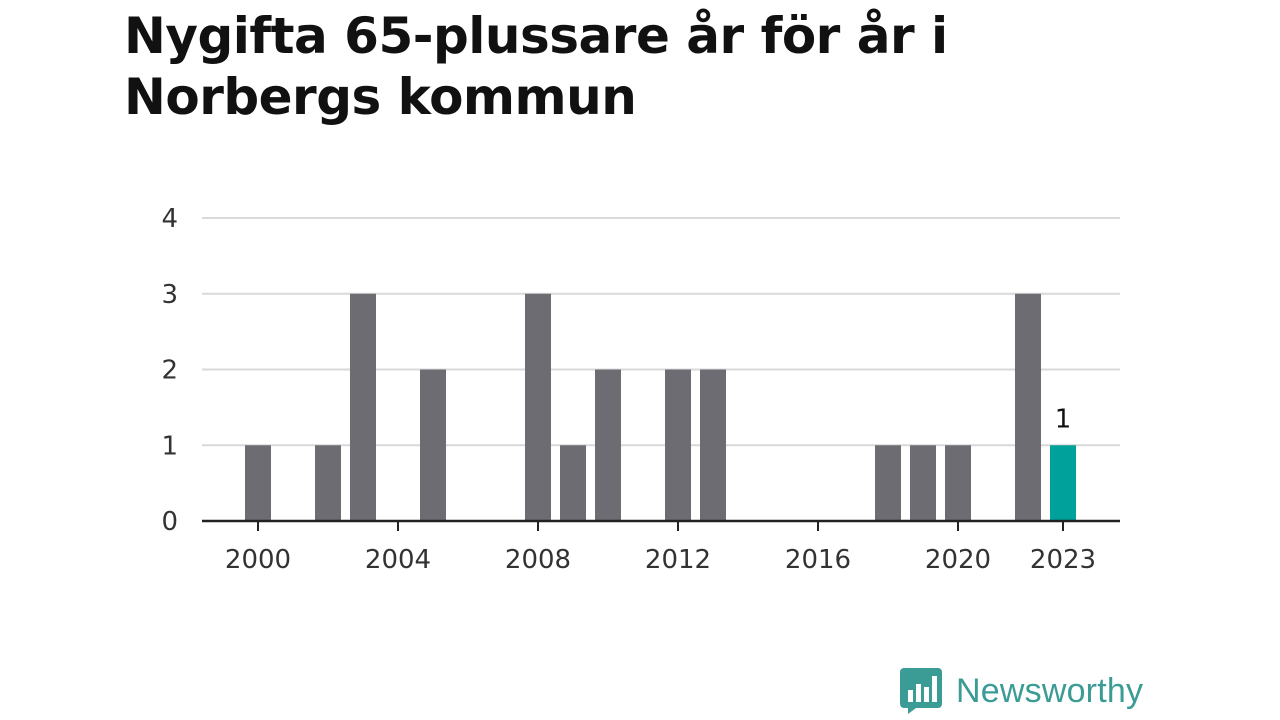 This screenshot has height=720, width=1280. Describe the element at coordinates (1050, 690) in the screenshot. I see `brand-name: Newsworthy` at that location.